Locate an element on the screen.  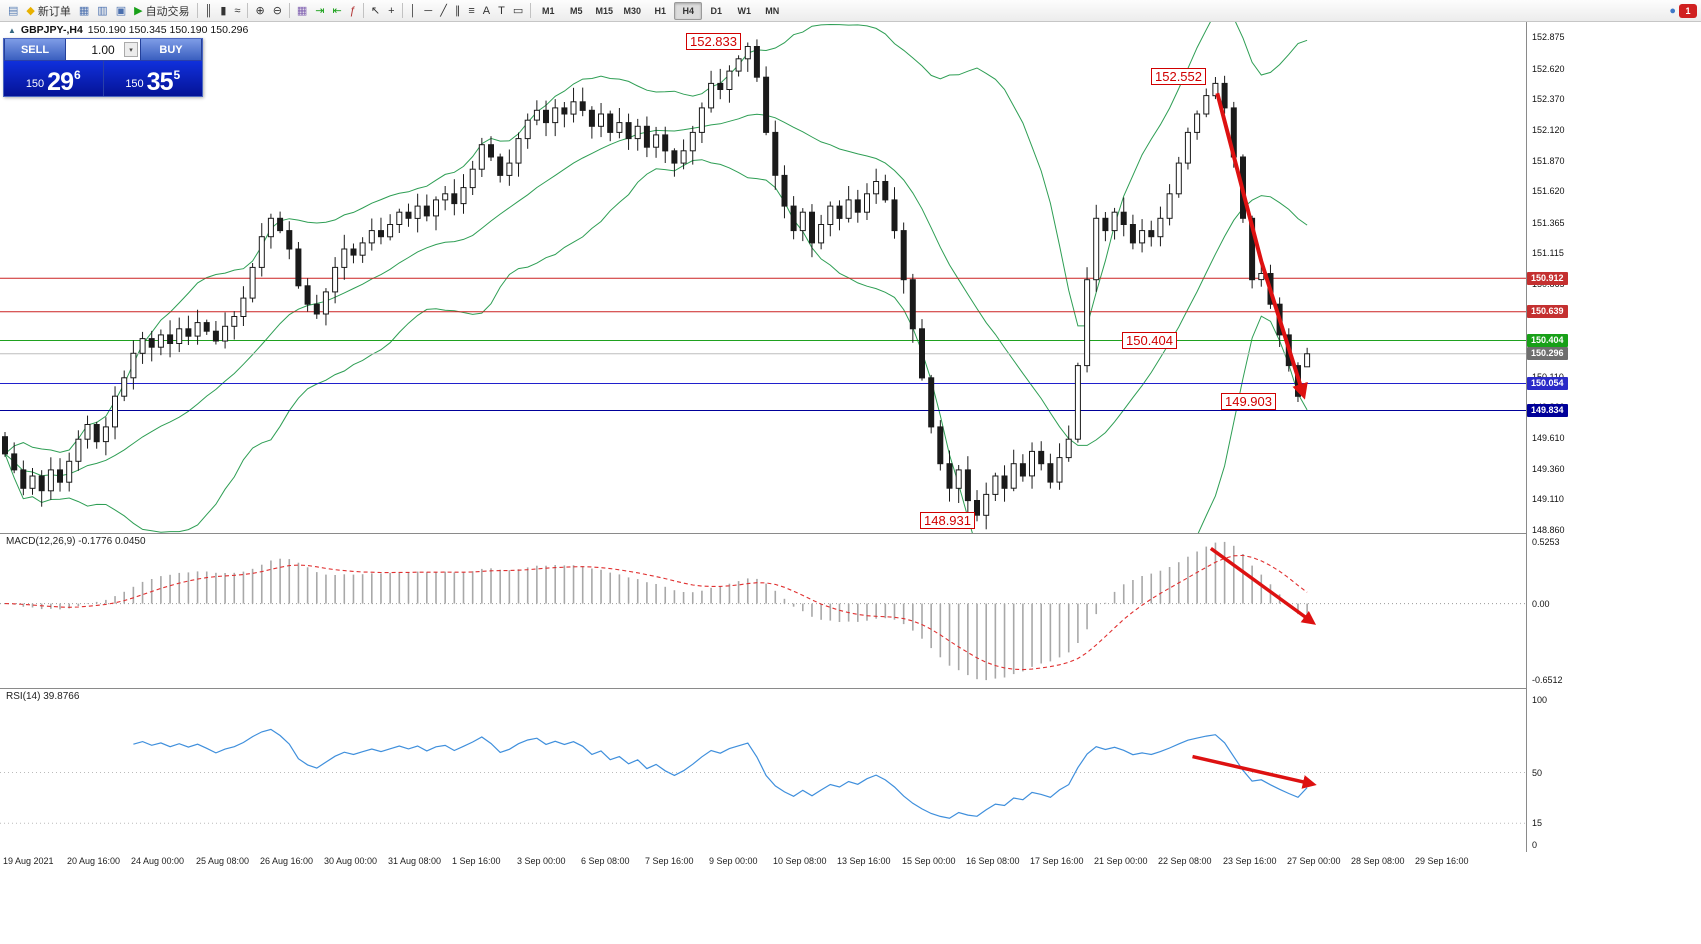
x-axis-label: 17 Sep 16:00 is located at coordinates (1057, 861).